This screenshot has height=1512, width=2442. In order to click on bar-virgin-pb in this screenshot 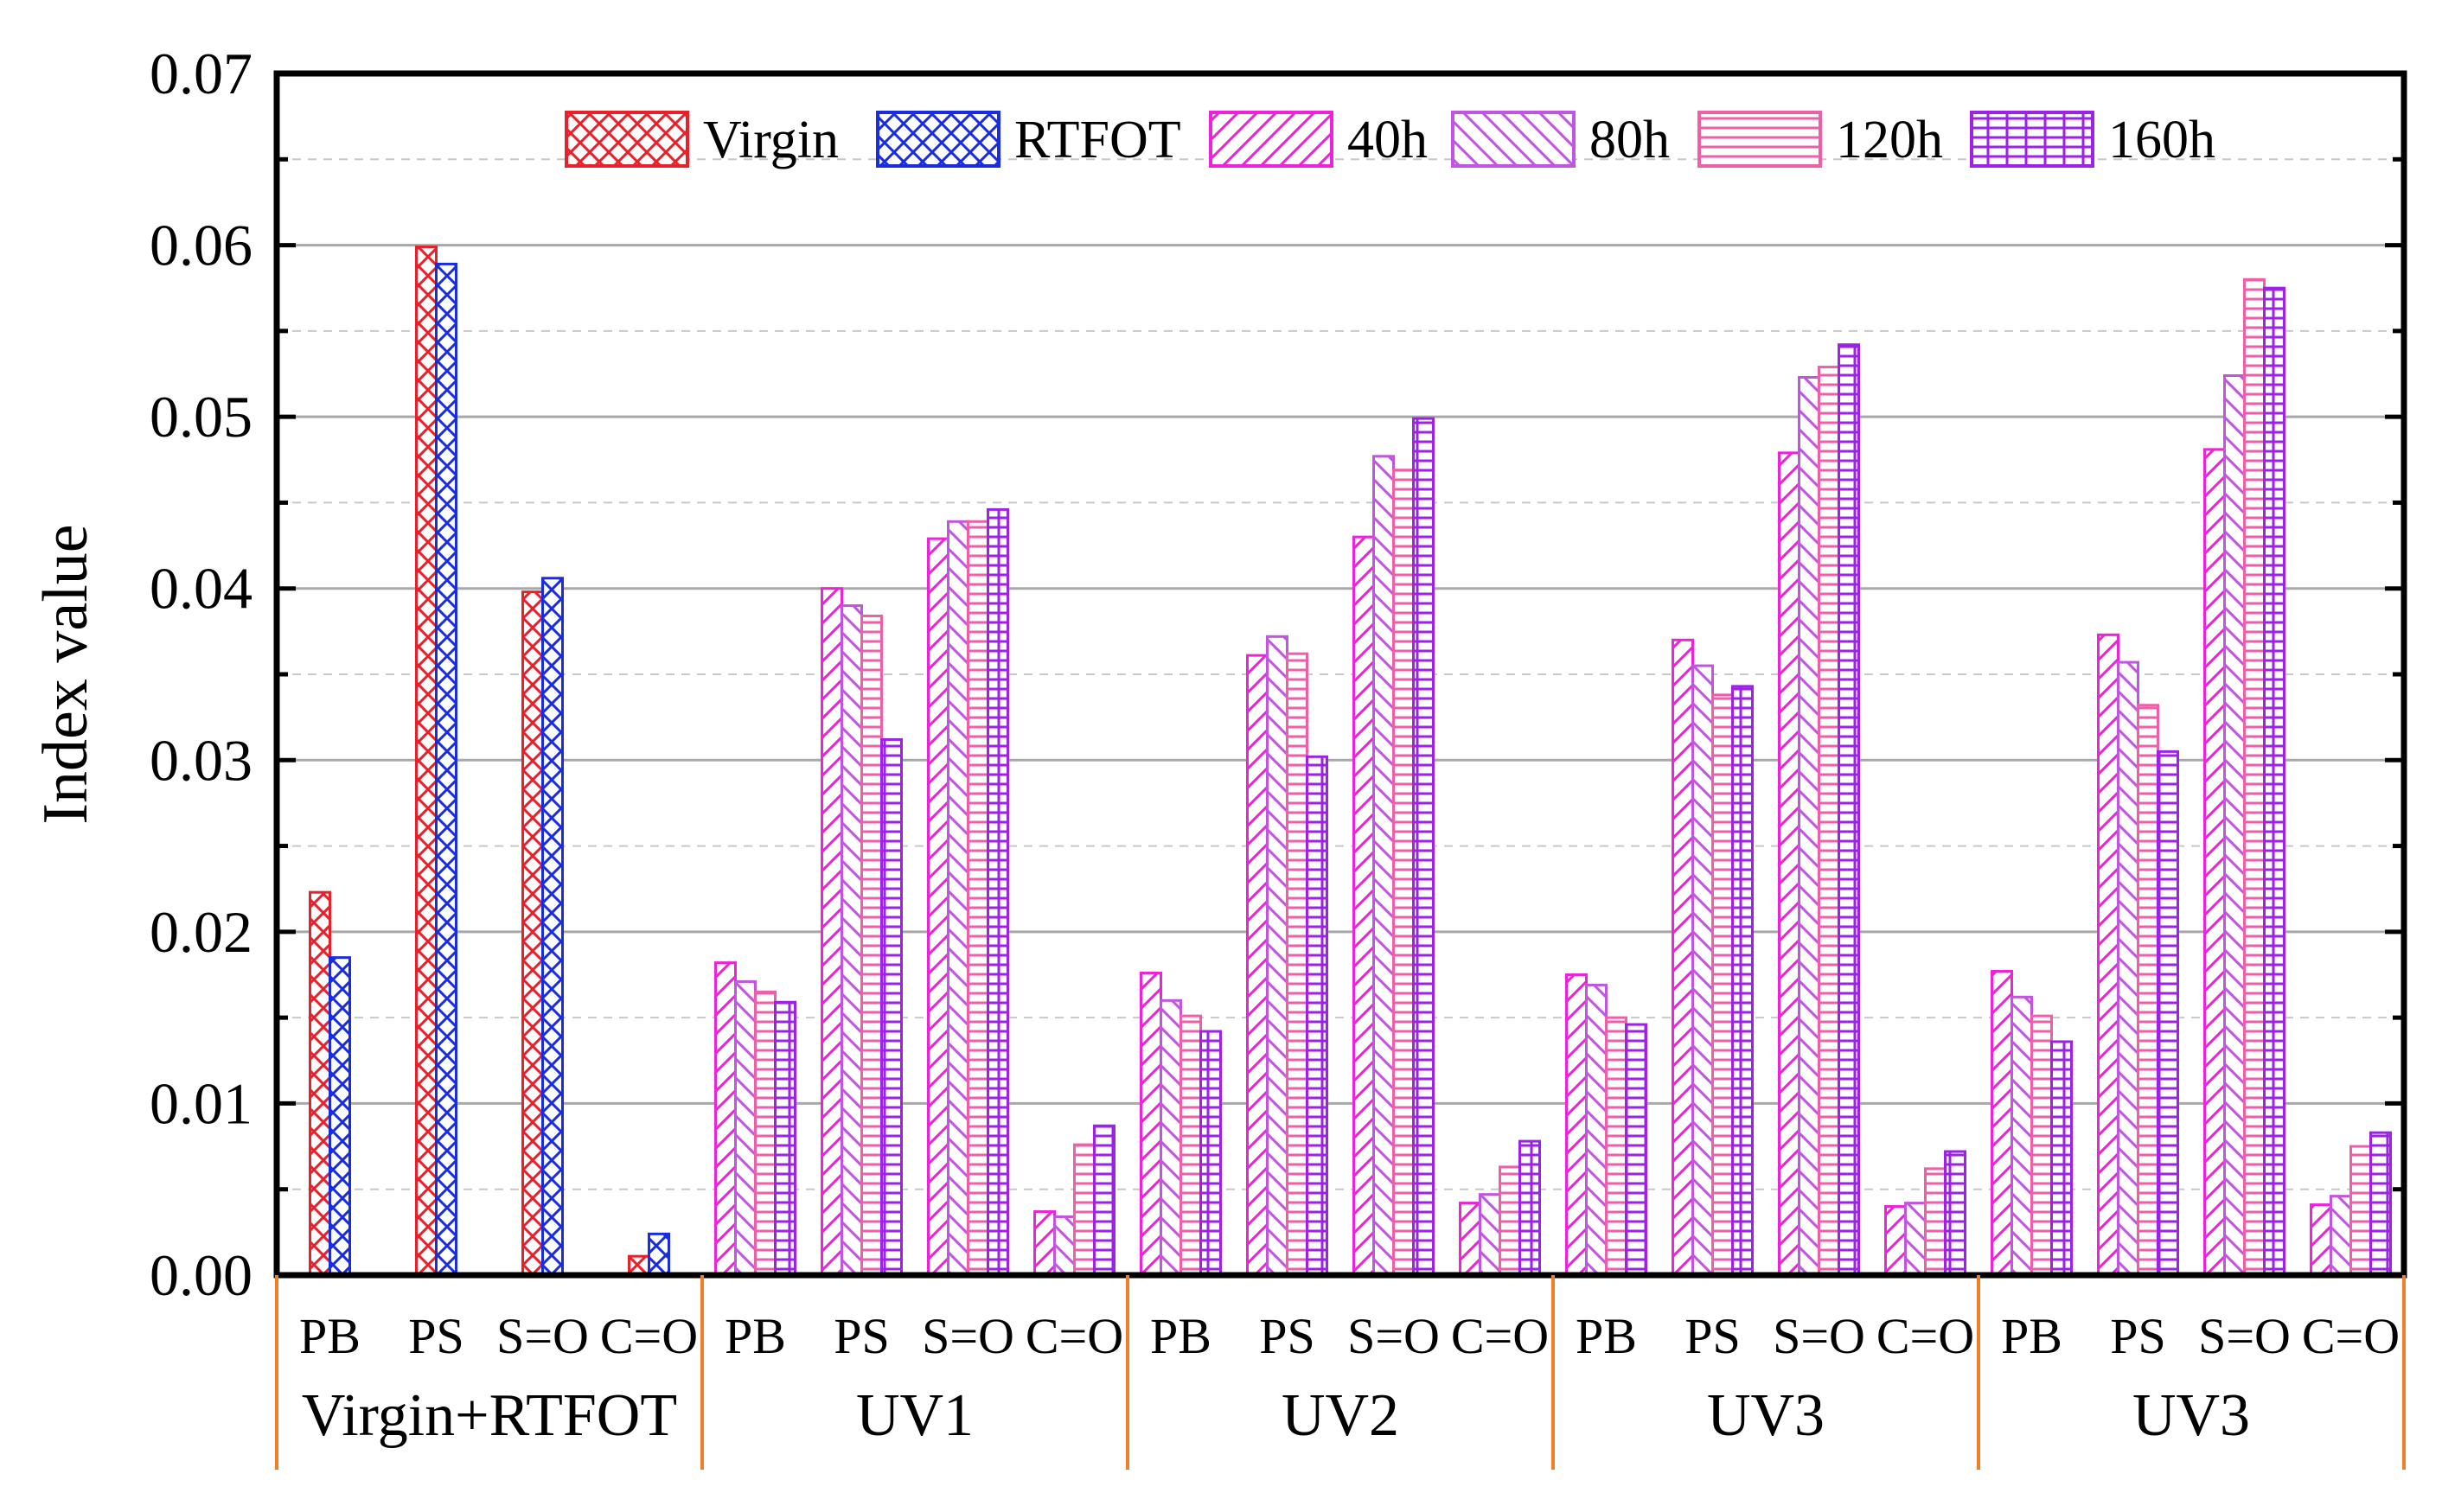, I will do `click(320, 1083)`.